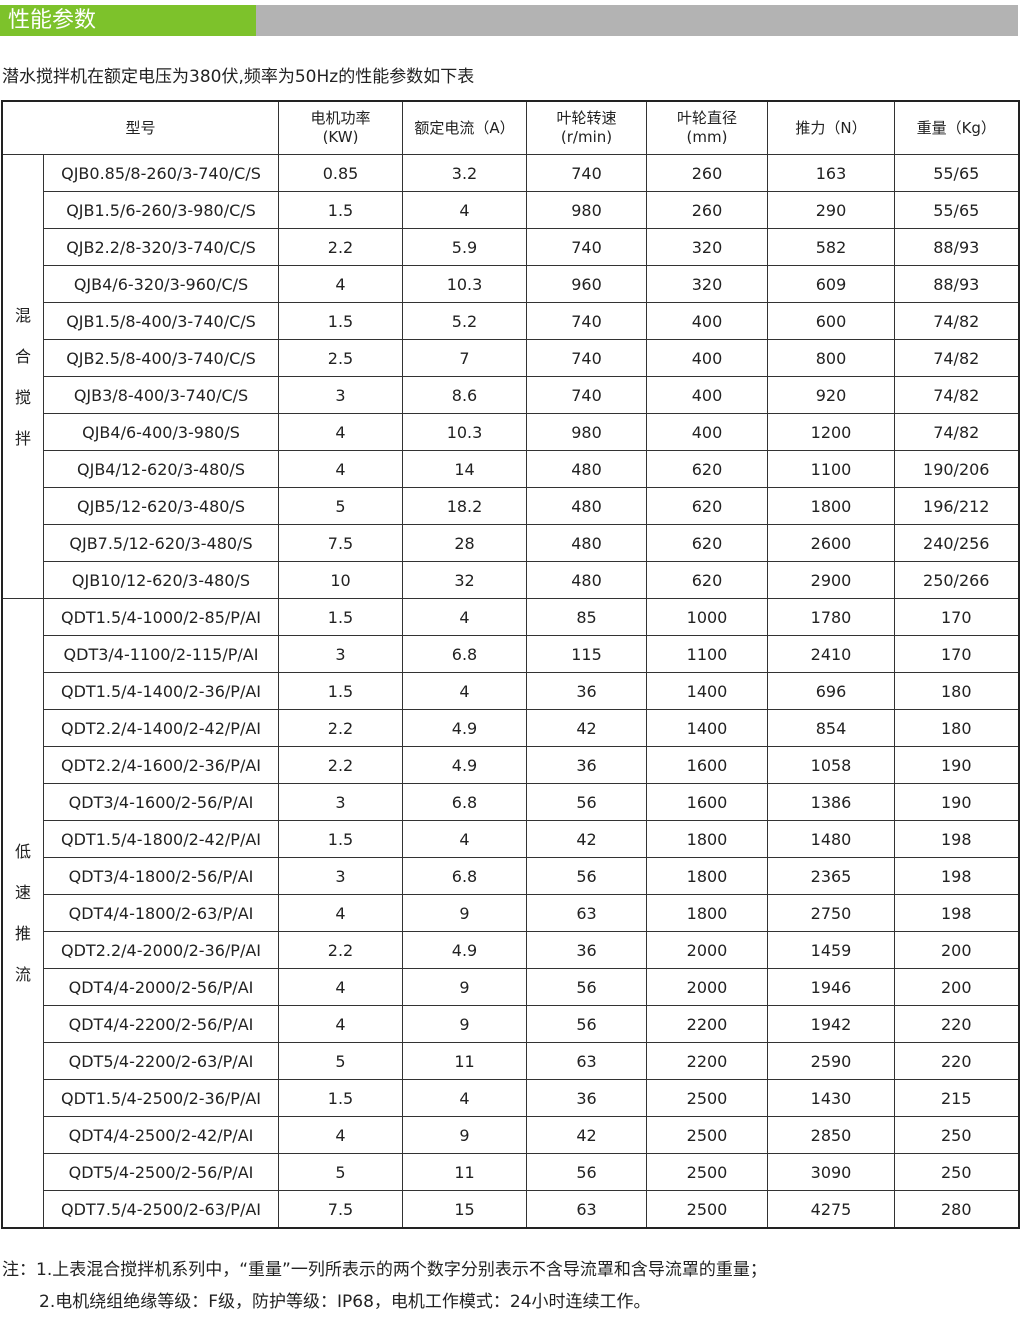 This screenshot has height=1322, width=1020. Describe the element at coordinates (22, 315) in the screenshot. I see `group-label-char: 混` at that location.